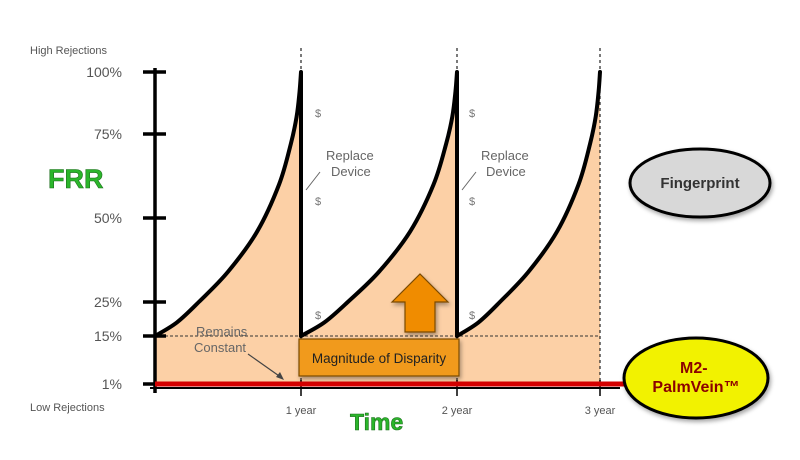 This screenshot has height=460, width=800. I want to click on y-top-label: High Rejections, so click(69, 51).